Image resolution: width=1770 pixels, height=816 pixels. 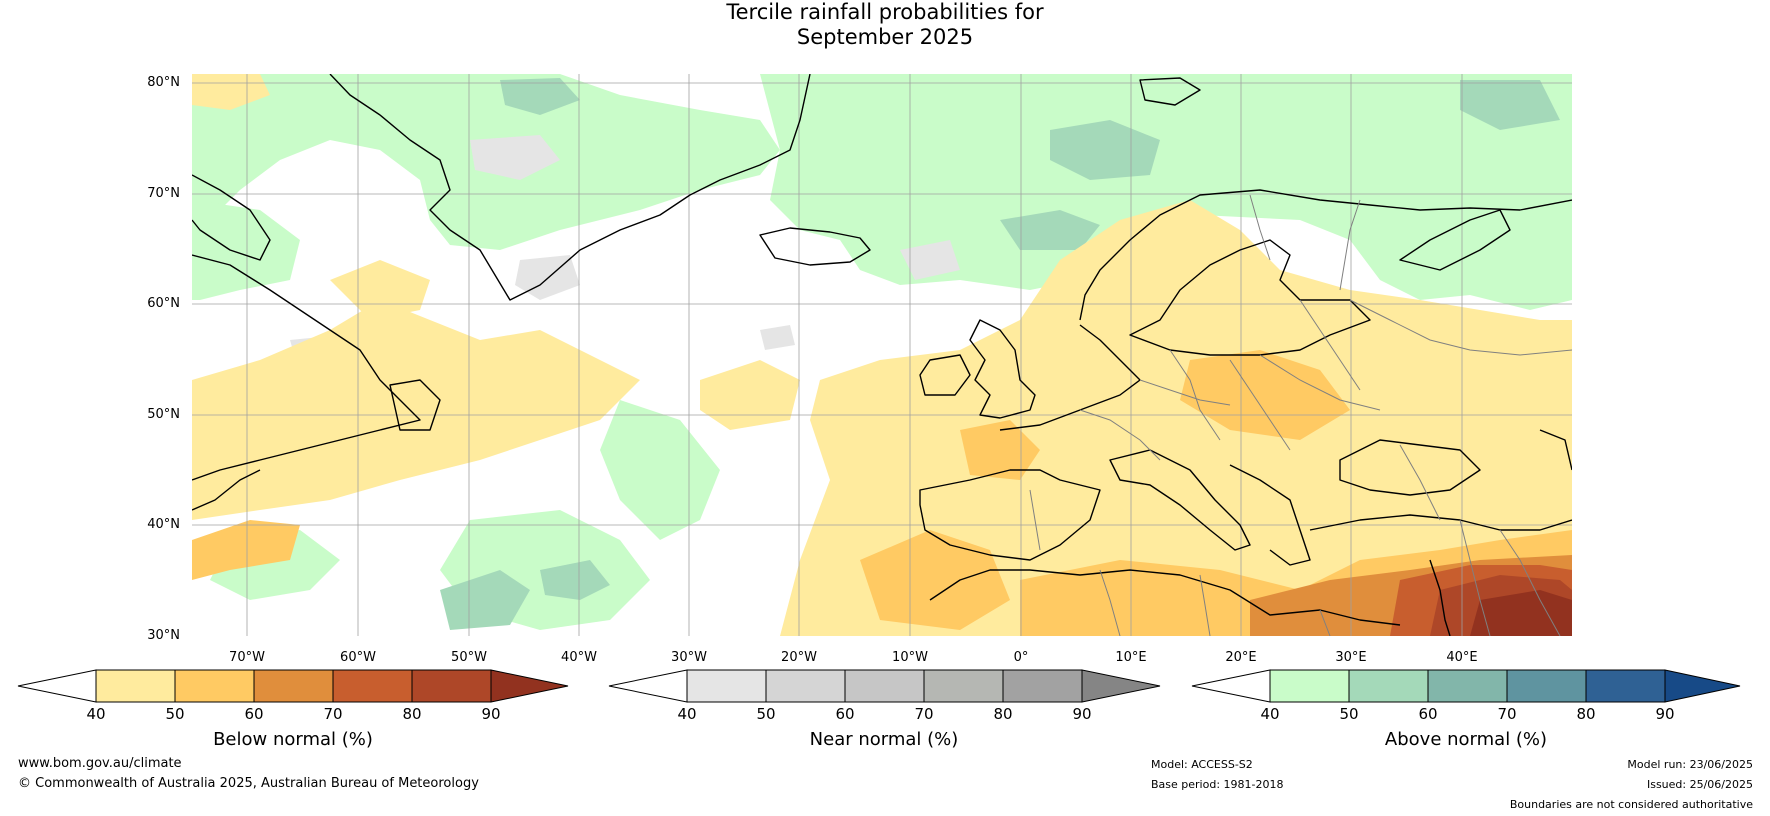 I want to click on greenland-teal, so click(x=1105, y=150).